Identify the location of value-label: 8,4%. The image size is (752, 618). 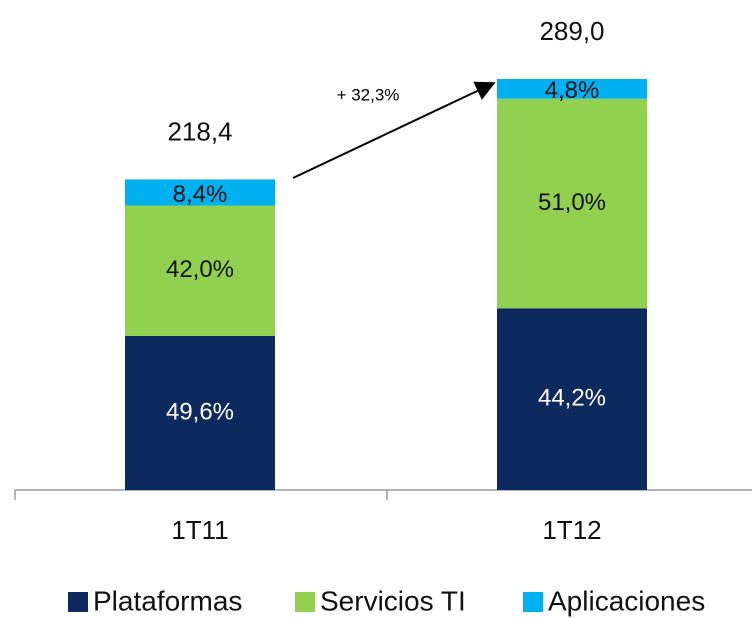
(200, 194).